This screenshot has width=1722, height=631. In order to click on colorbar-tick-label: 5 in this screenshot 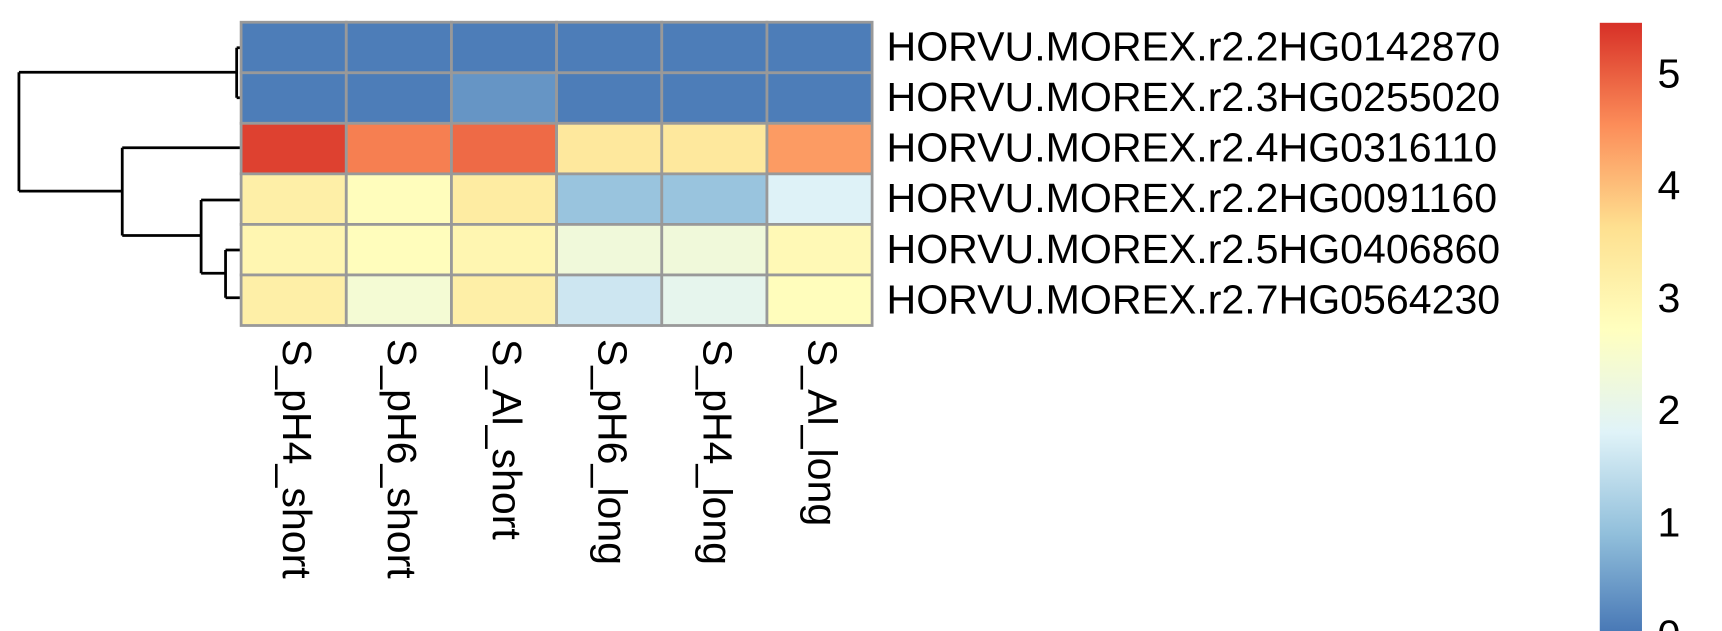, I will do `click(1669, 74)`.